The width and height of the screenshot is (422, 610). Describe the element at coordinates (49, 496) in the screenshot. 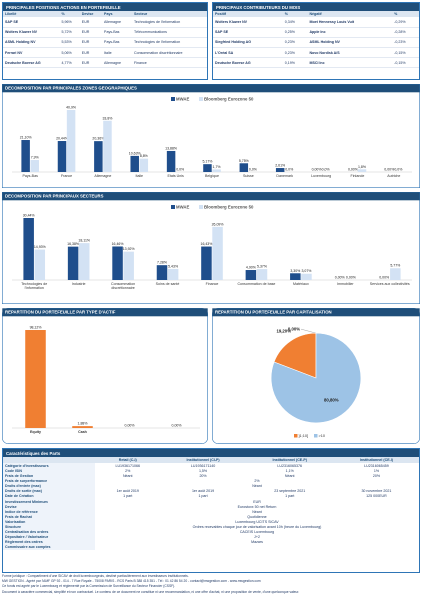

I see `row-label: Date de Création` at that location.